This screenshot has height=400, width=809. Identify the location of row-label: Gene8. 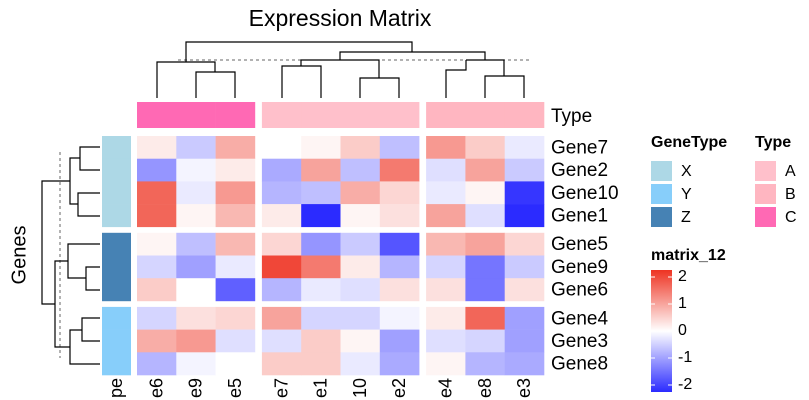
(579, 364).